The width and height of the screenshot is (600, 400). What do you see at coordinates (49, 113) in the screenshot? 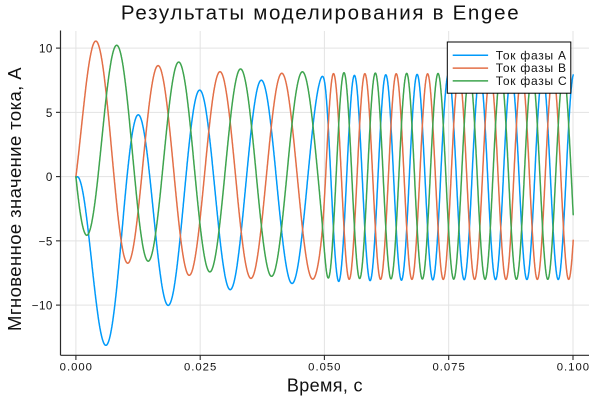
I see `svg-text: 5` at bounding box center [49, 113].